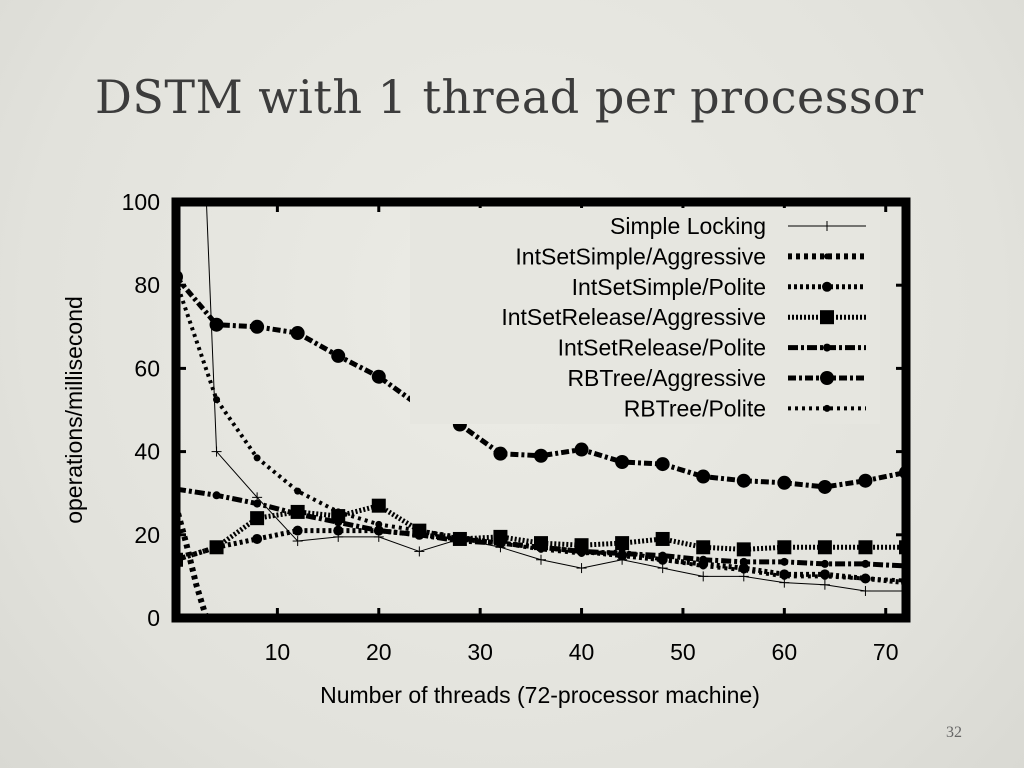 The height and width of the screenshot is (768, 1024). I want to click on page-number: 32, so click(954, 732).